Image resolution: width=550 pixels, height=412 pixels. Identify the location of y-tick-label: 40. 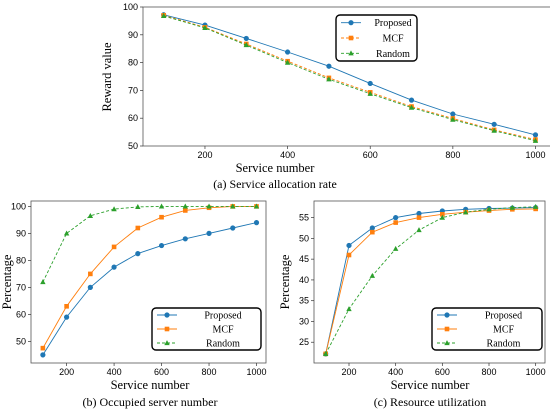
(304, 280).